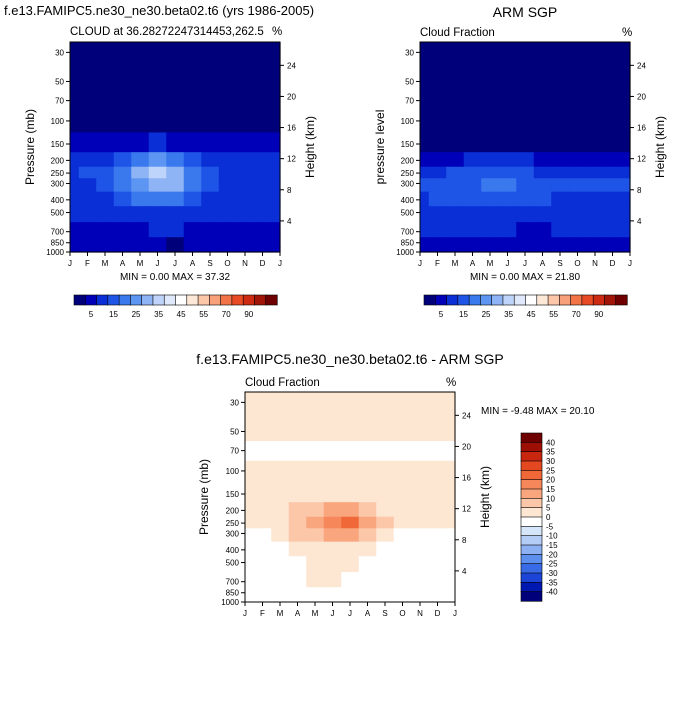  What do you see at coordinates (408, 200) in the screenshot?
I see `pressure-tick-label: 400` at bounding box center [408, 200].